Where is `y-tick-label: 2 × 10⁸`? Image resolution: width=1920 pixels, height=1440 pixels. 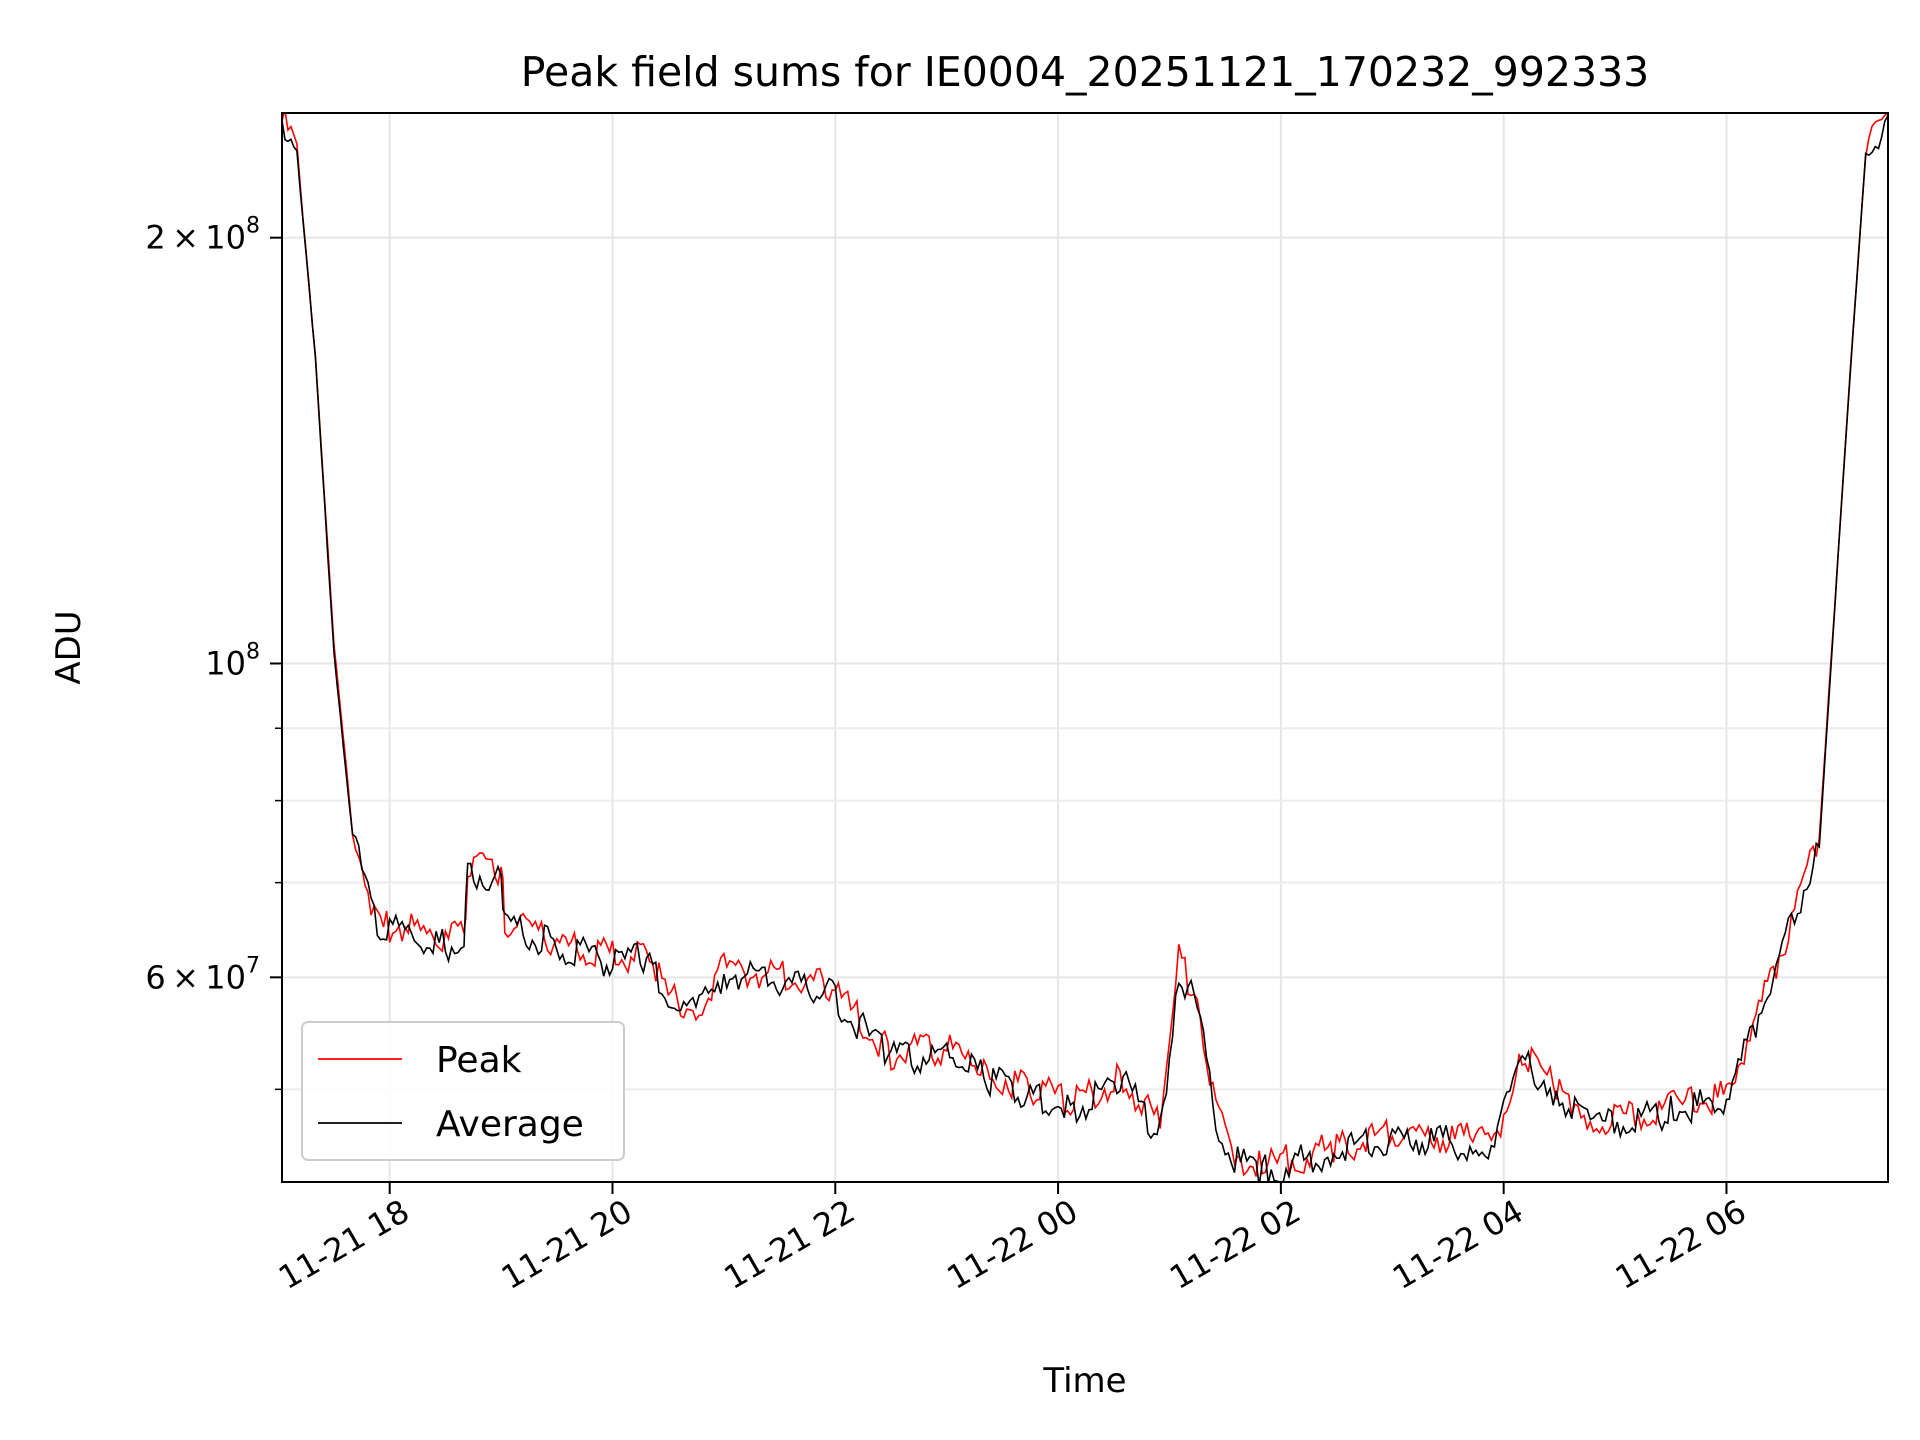 y-tick-label: 2 × 10⁸ is located at coordinates (202, 235).